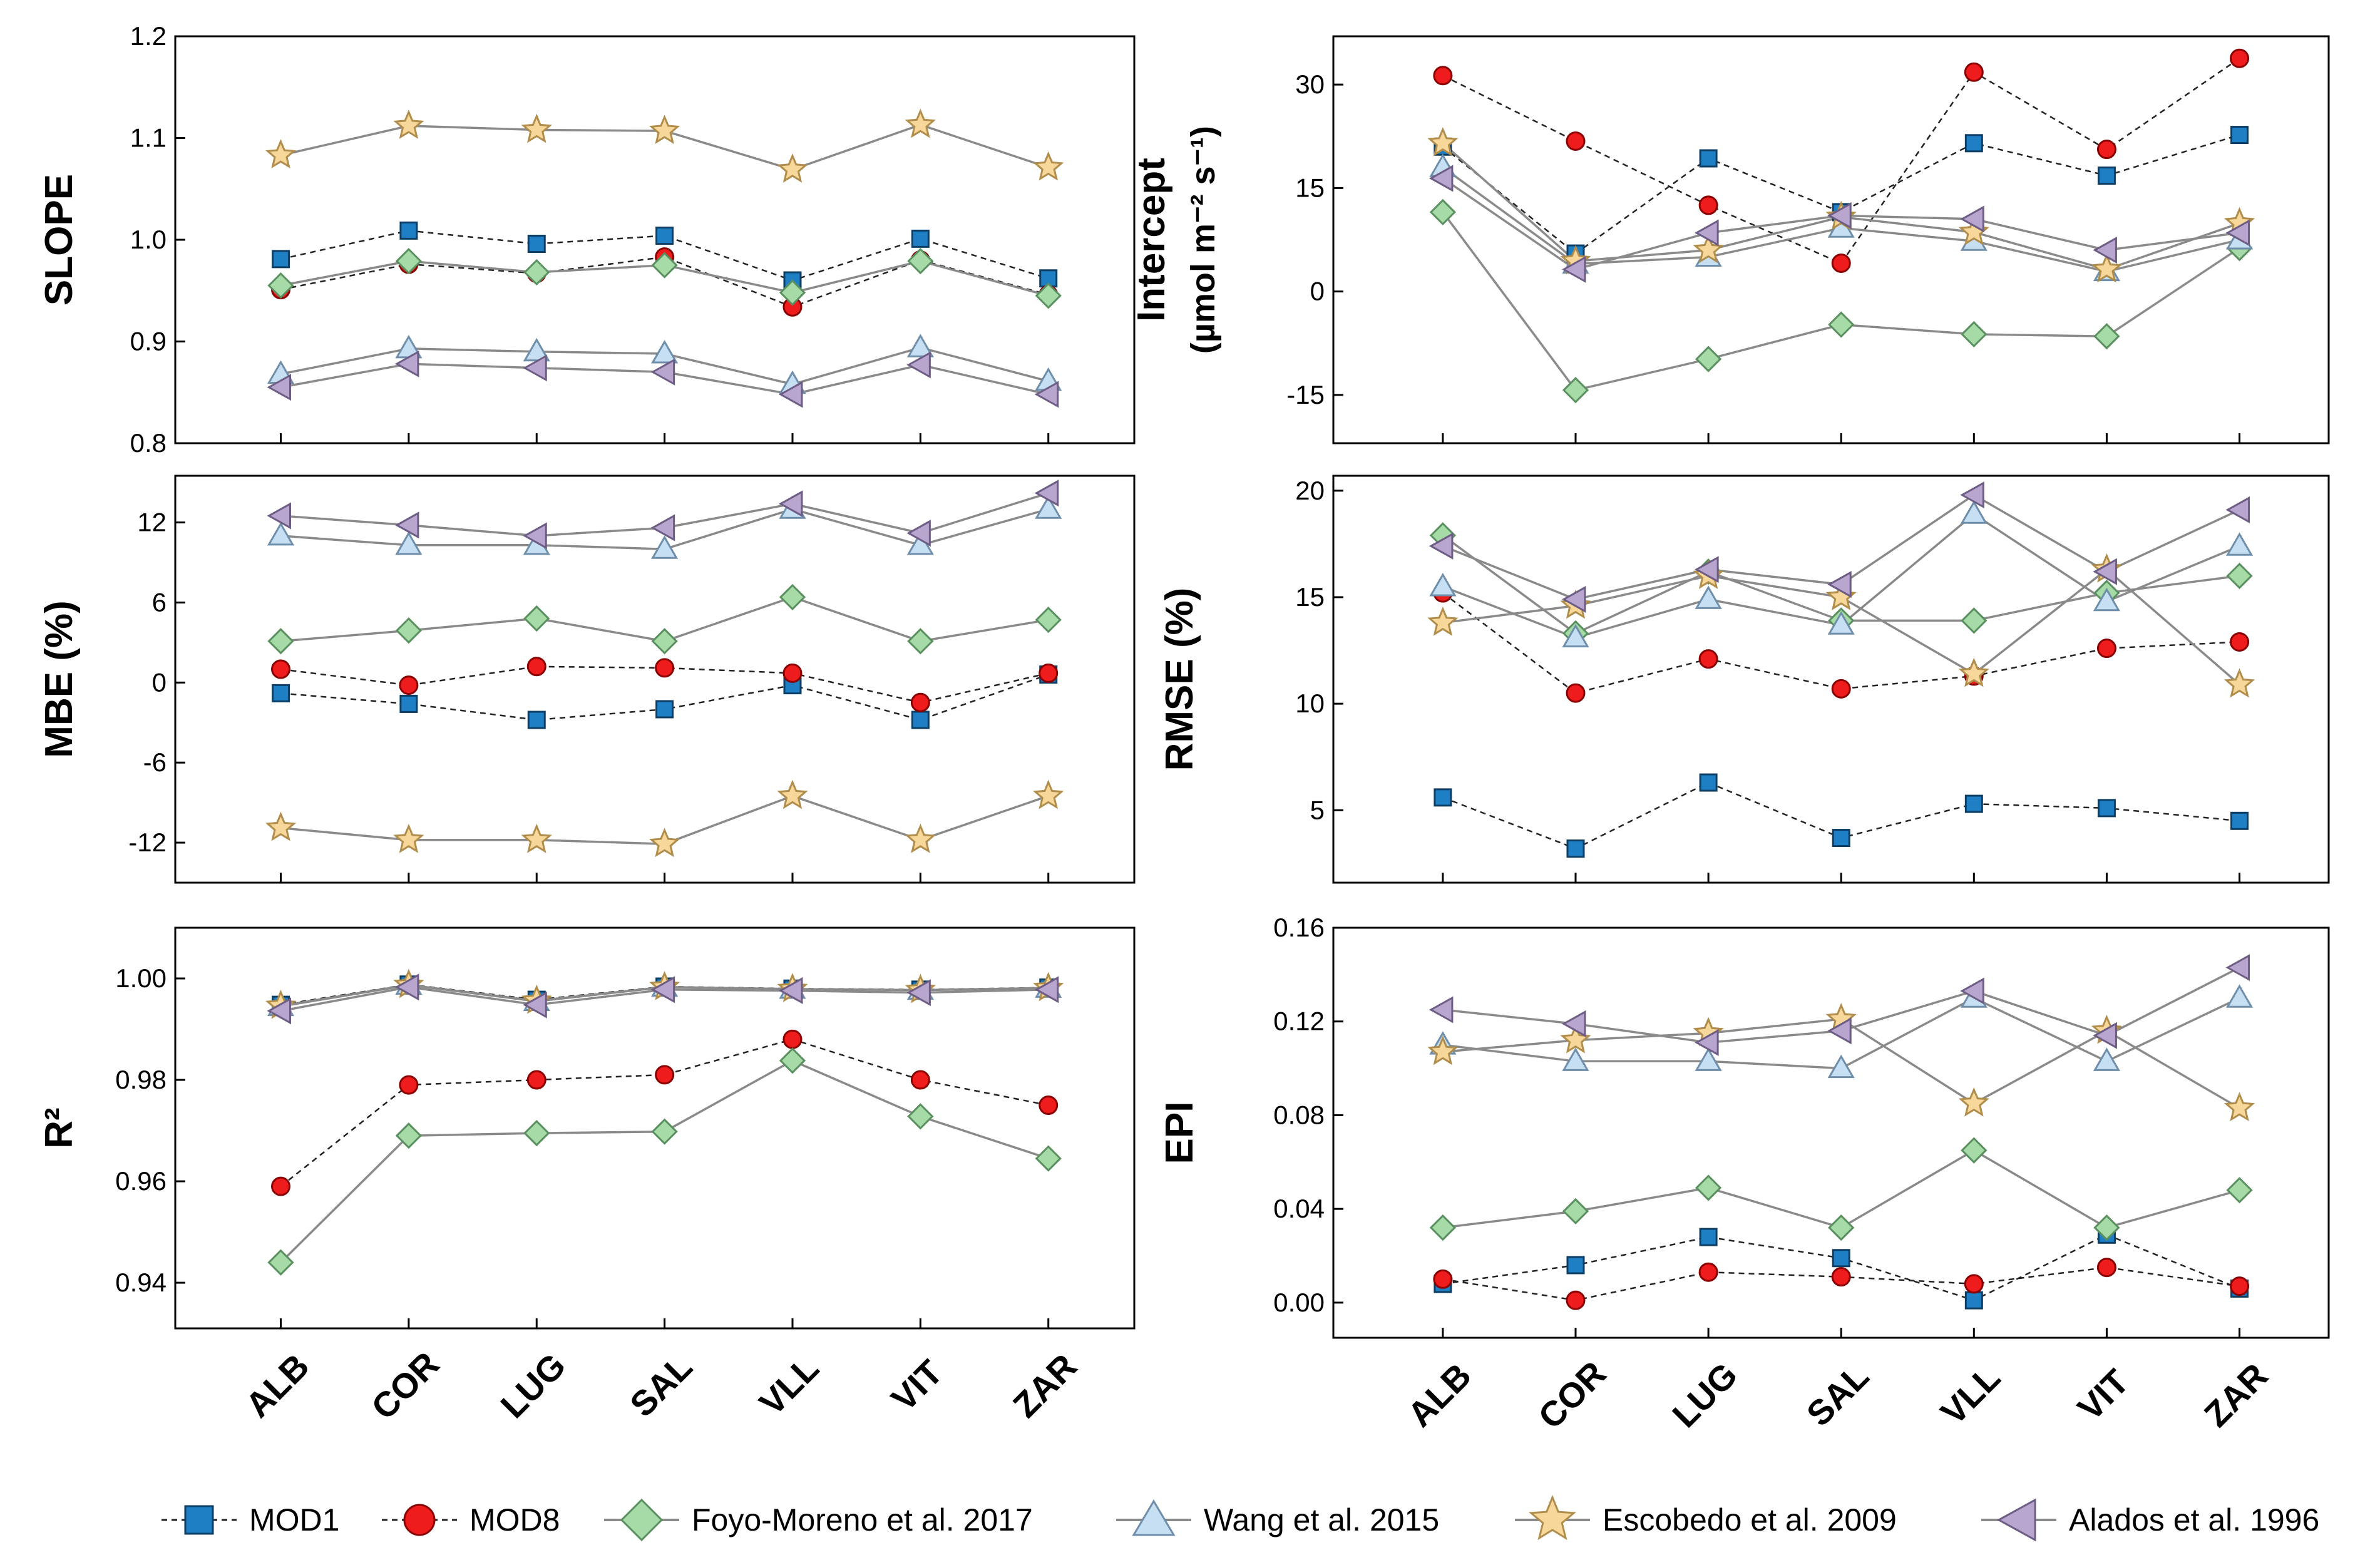 The width and height of the screenshot is (2380, 1560). I want to click on x-tick-label: VLL, so click(789, 1385).